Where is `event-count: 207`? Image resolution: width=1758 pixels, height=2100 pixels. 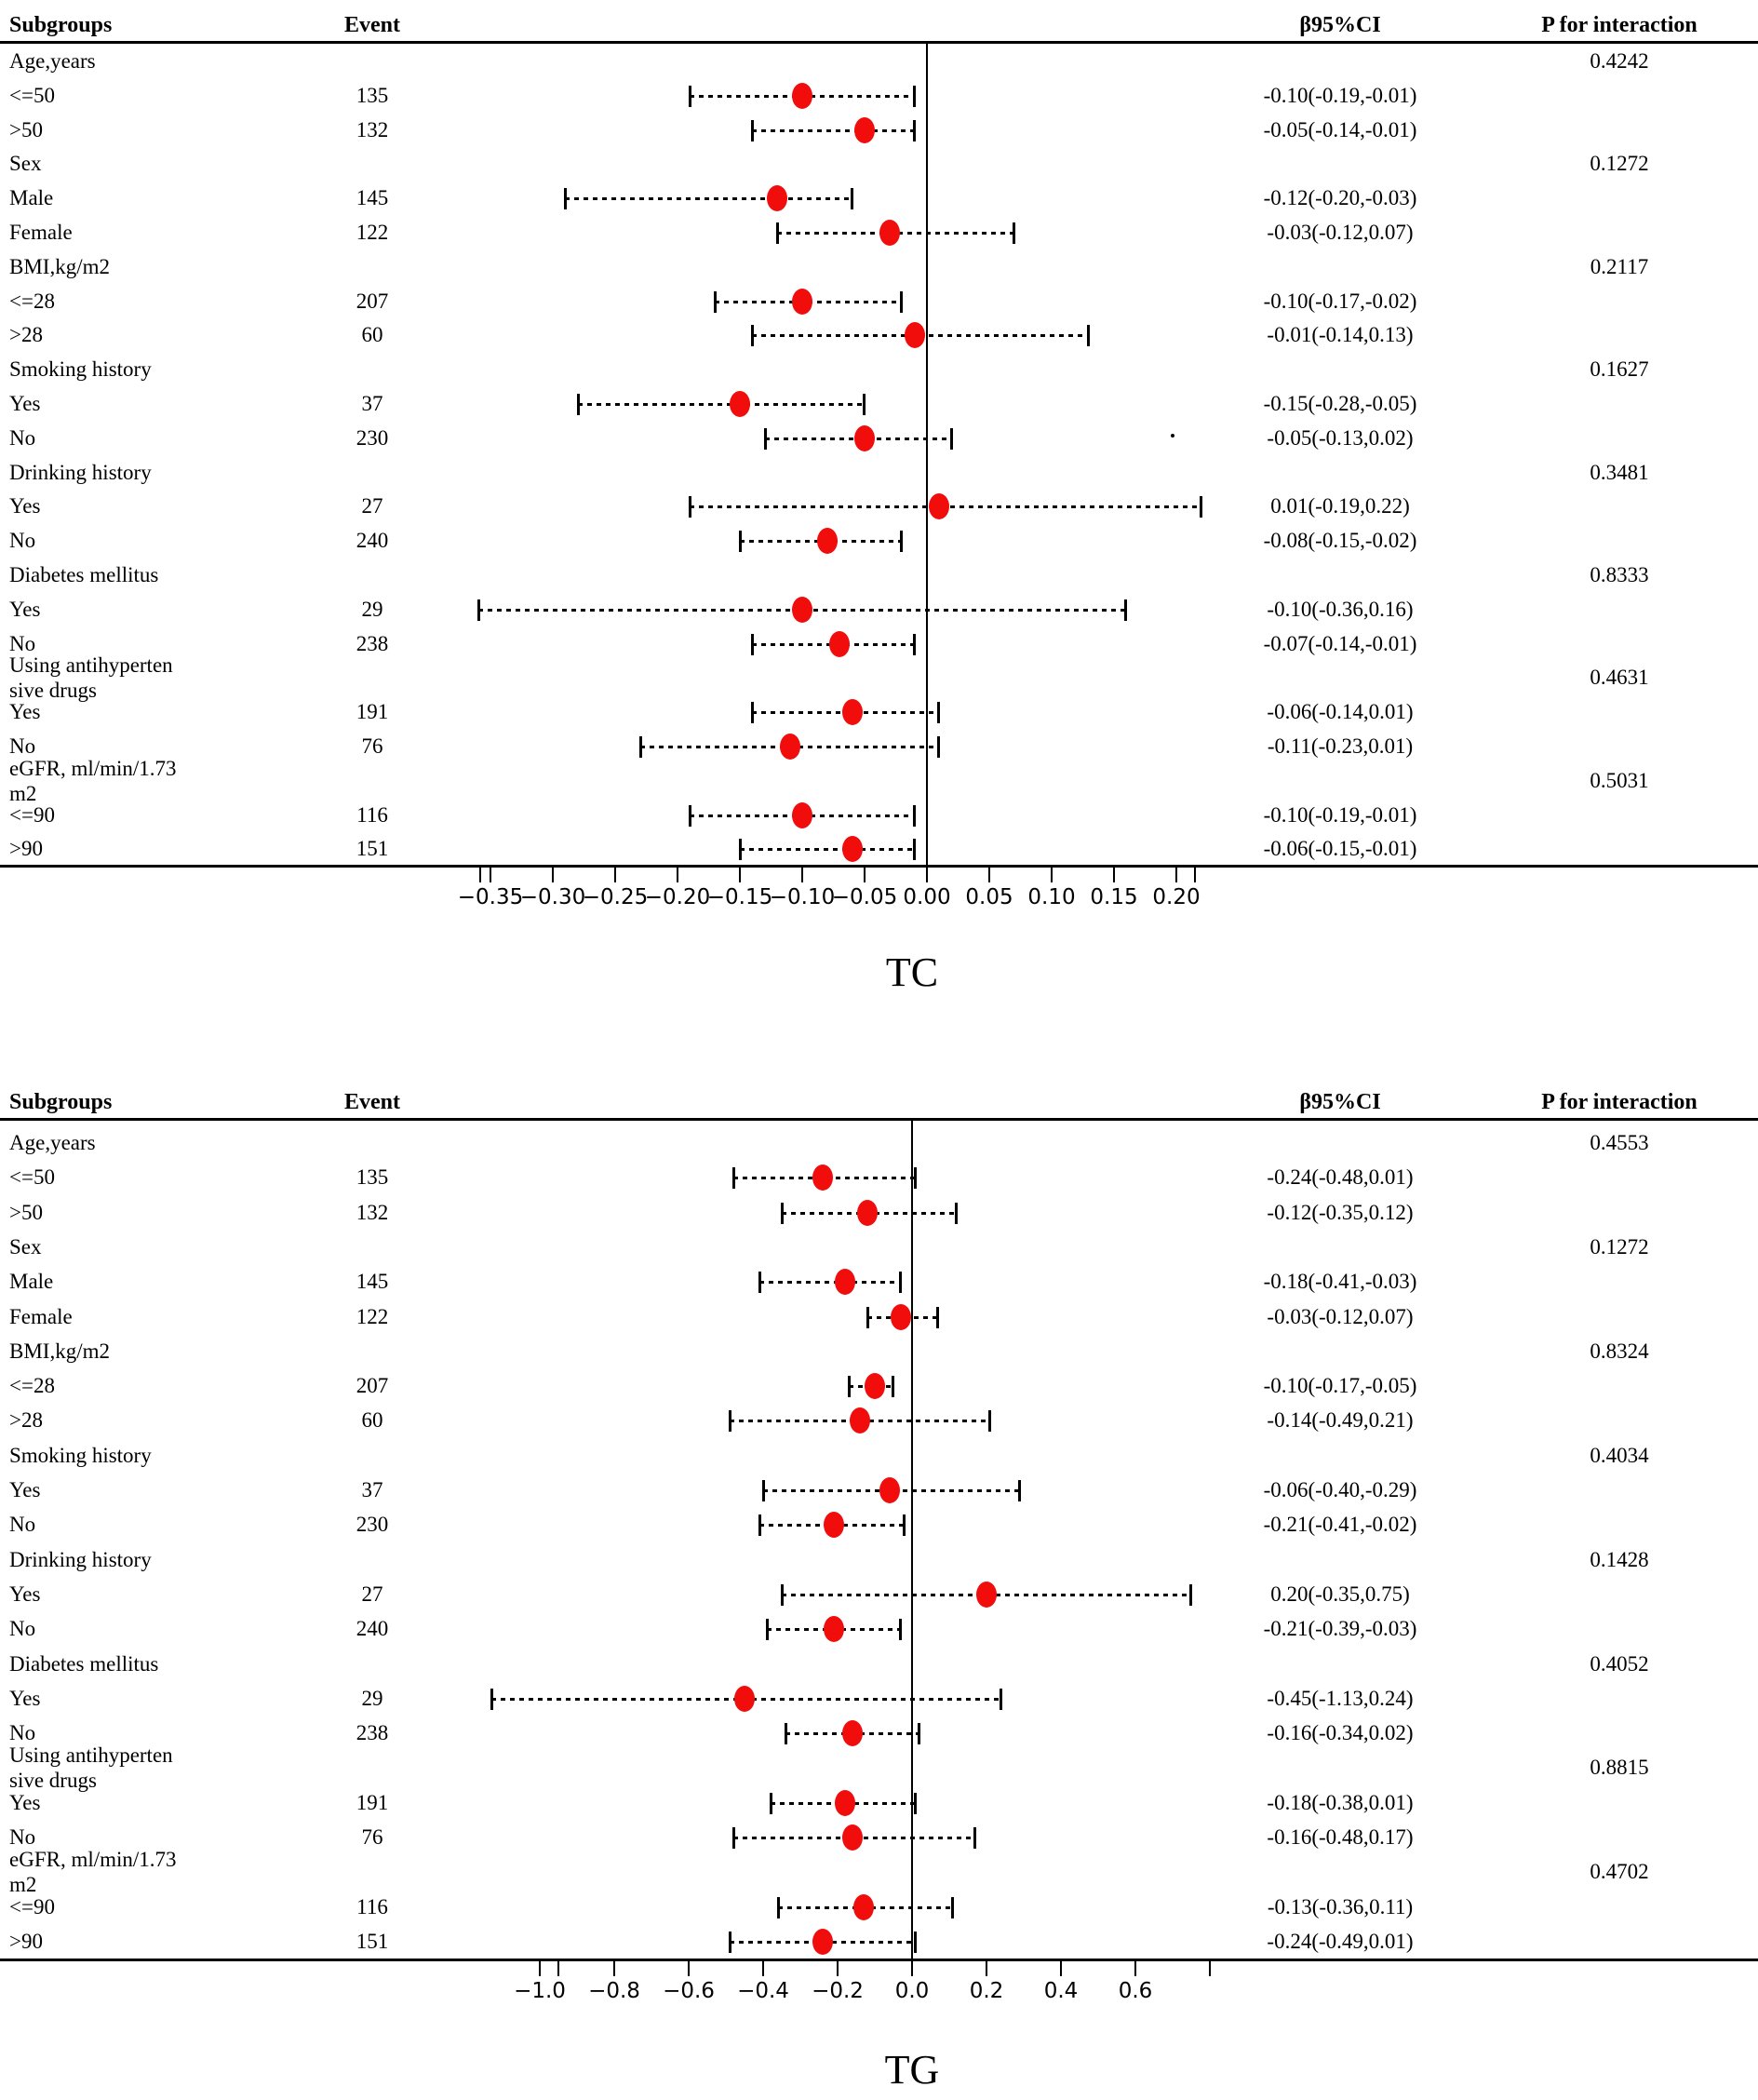
event-count: 207 is located at coordinates (372, 1386).